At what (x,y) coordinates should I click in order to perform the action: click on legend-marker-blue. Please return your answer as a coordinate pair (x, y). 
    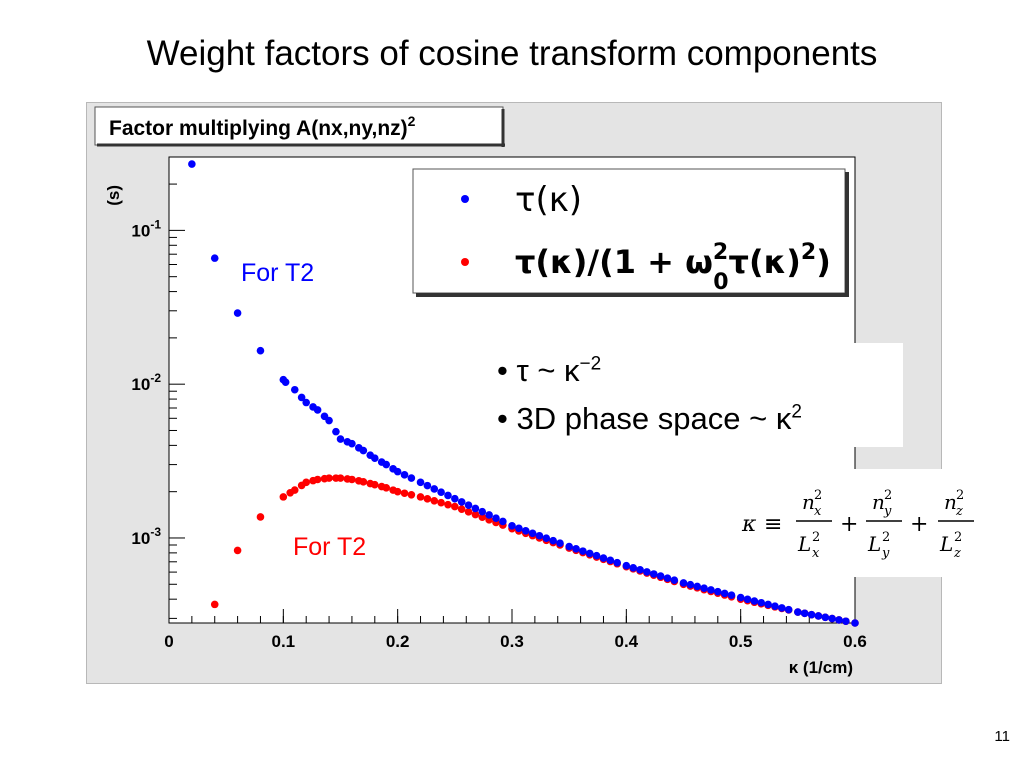
    Looking at the image, I should click on (465, 199).